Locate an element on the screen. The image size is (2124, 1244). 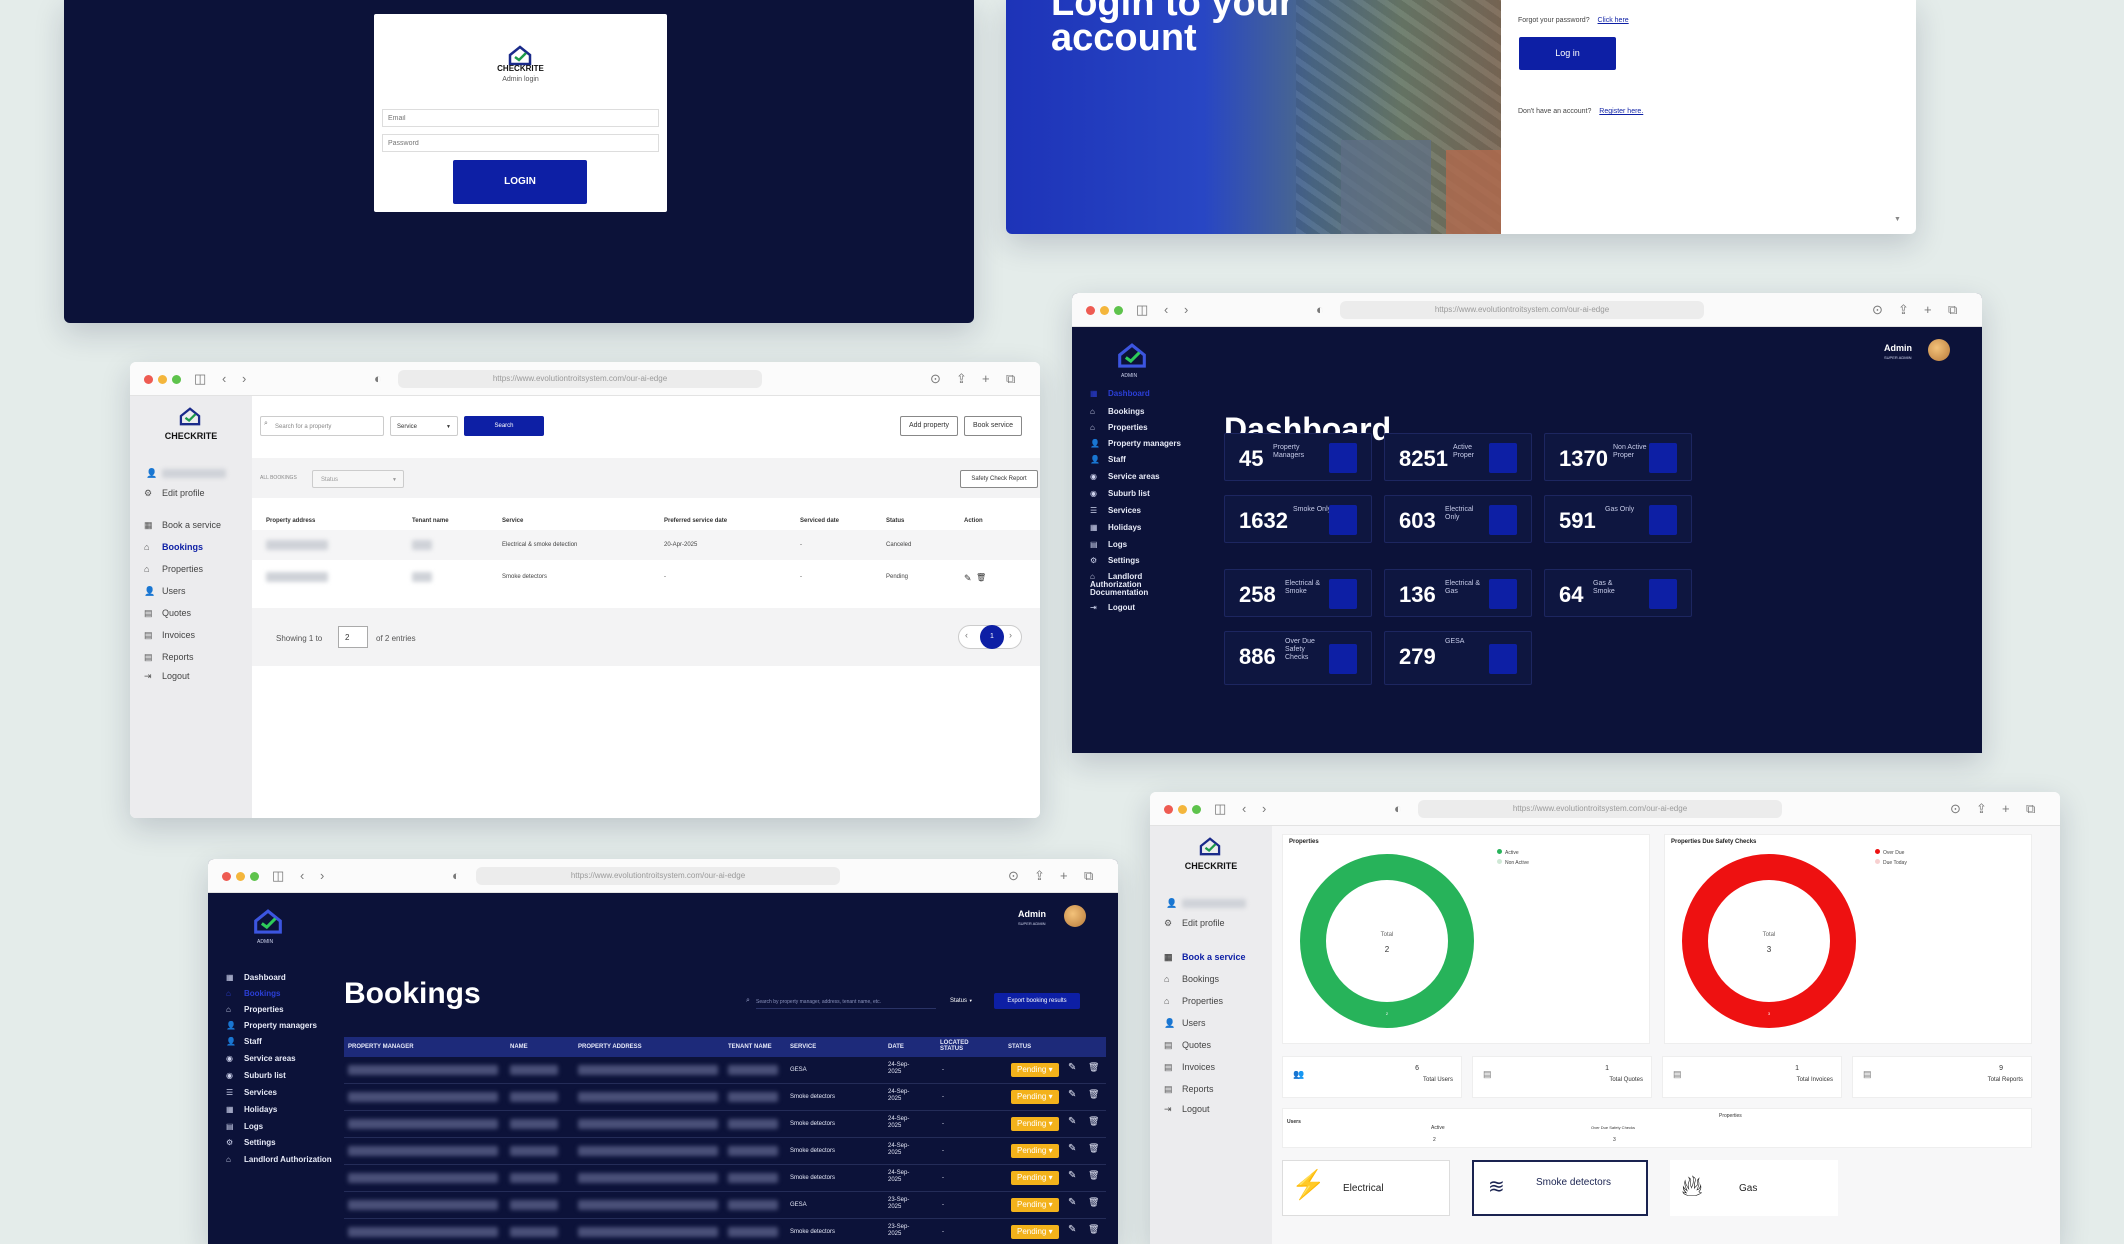
scroll-down-icon: ▼ is located at coordinates (1897, 219).